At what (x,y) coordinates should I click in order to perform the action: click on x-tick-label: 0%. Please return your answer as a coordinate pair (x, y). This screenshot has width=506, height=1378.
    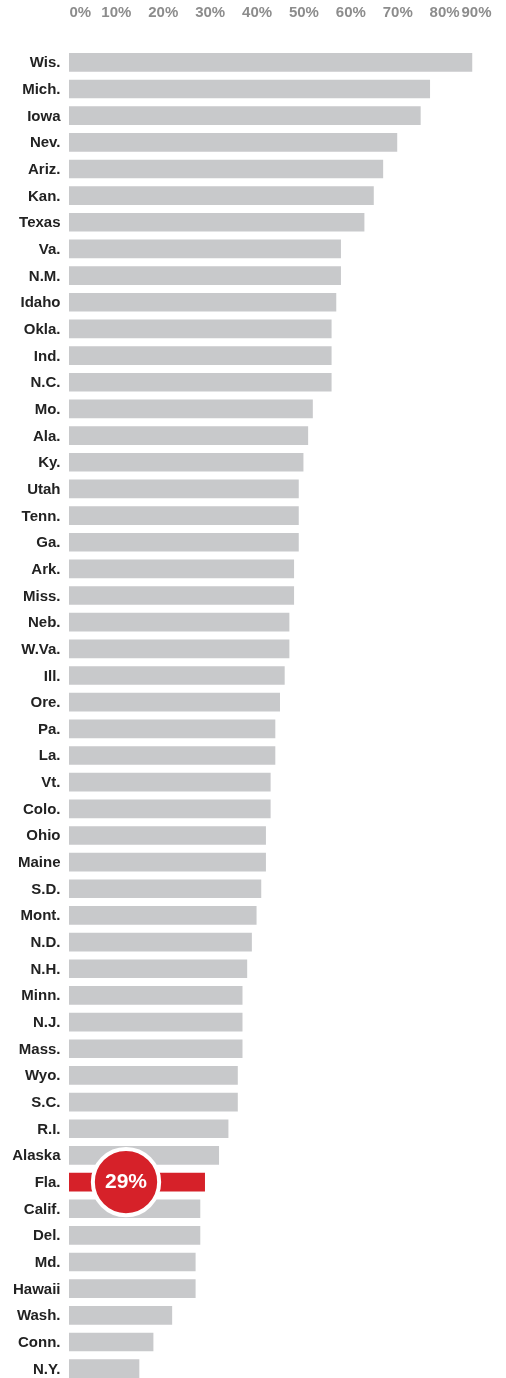
    Looking at the image, I should click on (80, 11).